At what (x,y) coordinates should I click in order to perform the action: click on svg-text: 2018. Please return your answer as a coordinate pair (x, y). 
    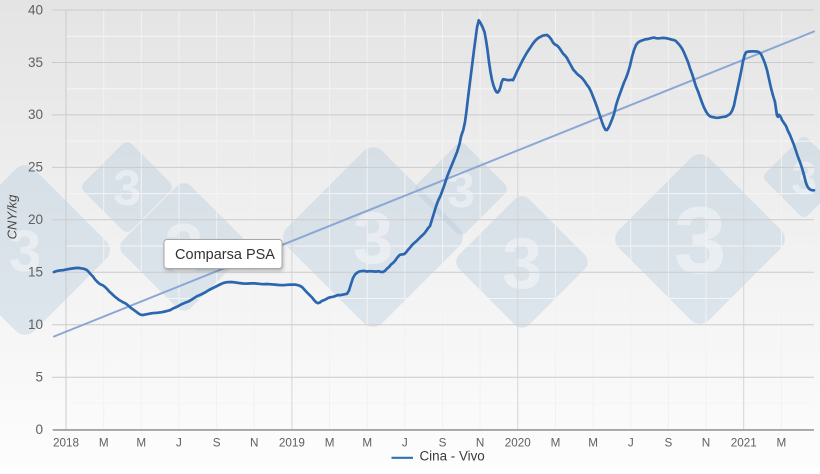
    Looking at the image, I should click on (66, 443).